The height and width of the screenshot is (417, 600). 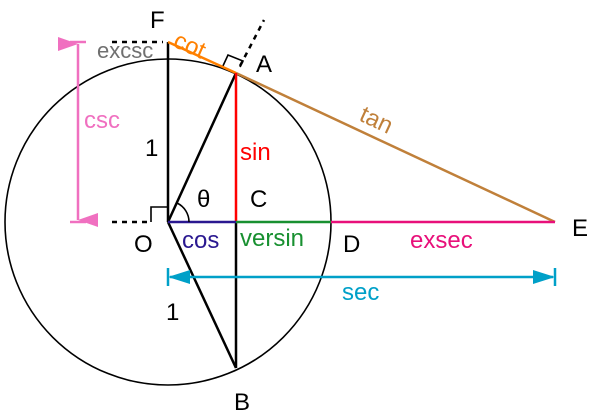 I want to click on label-sec: sec, so click(x=360, y=292).